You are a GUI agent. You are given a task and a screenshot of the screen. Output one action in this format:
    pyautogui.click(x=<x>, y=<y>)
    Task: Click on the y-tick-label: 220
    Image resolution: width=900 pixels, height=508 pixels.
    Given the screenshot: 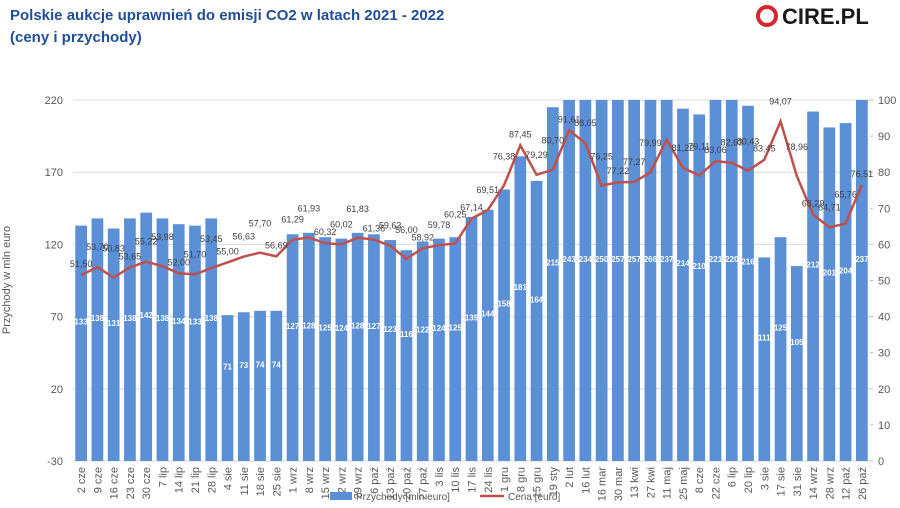 What is the action you would take?
    pyautogui.click(x=54, y=101)
    